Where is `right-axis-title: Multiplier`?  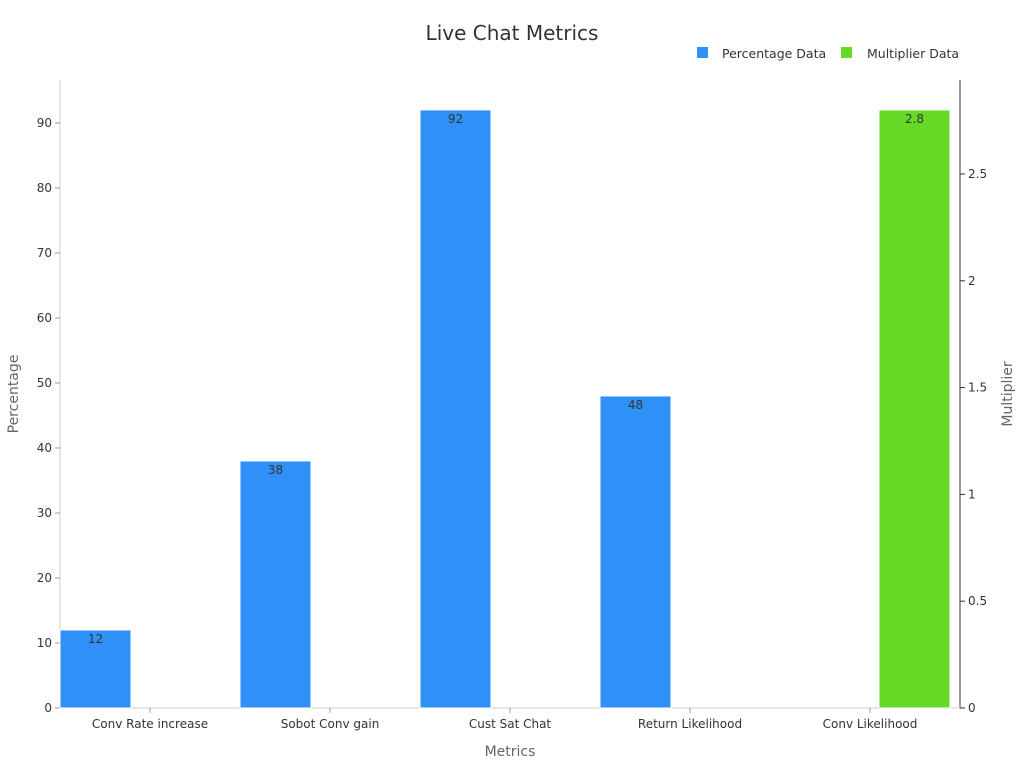
right-axis-title: Multiplier is located at coordinates (1008, 394).